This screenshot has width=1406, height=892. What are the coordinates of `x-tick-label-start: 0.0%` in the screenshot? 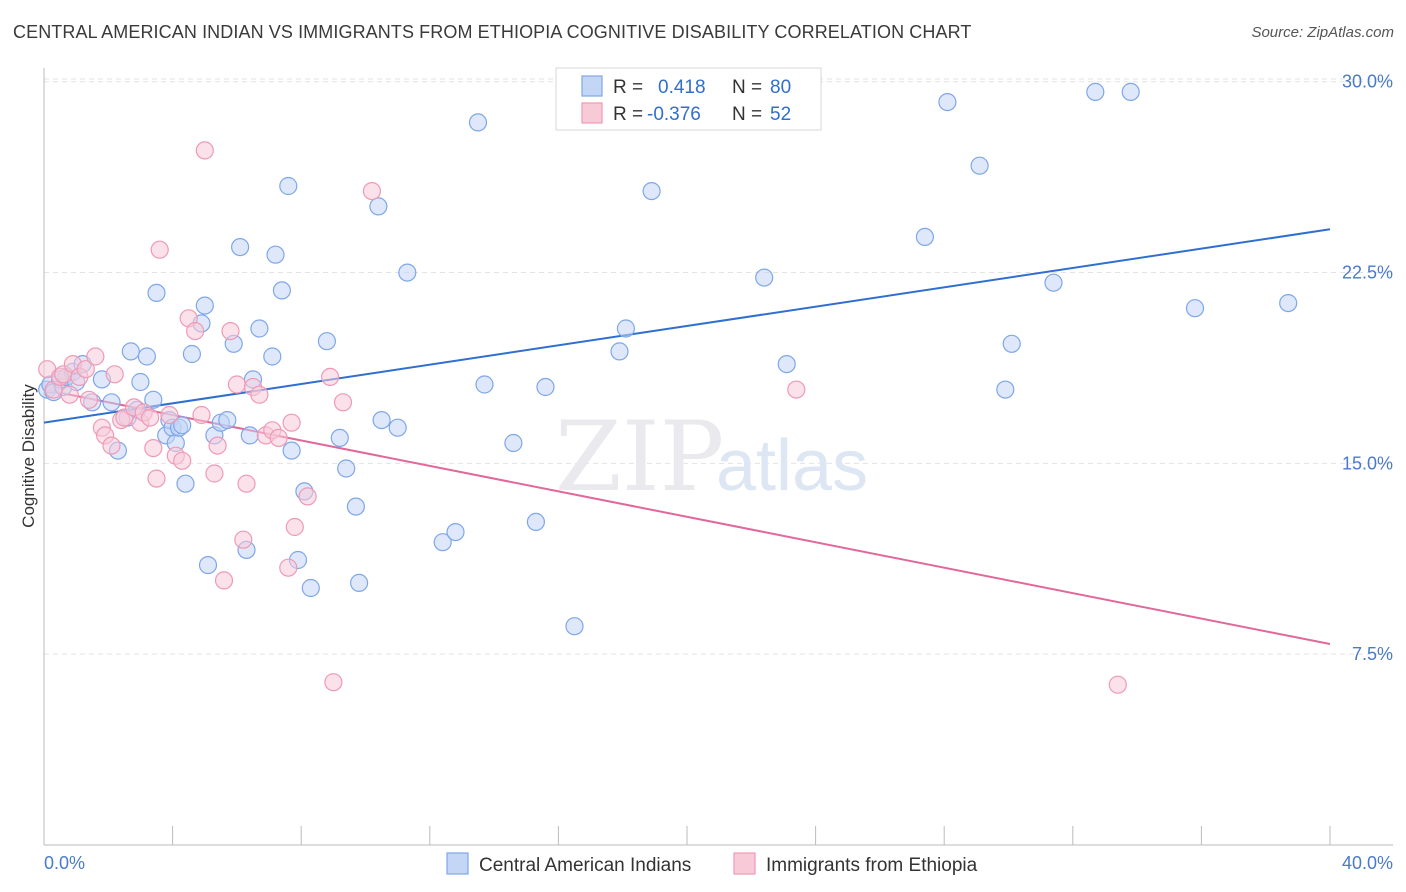 It's located at (64, 863).